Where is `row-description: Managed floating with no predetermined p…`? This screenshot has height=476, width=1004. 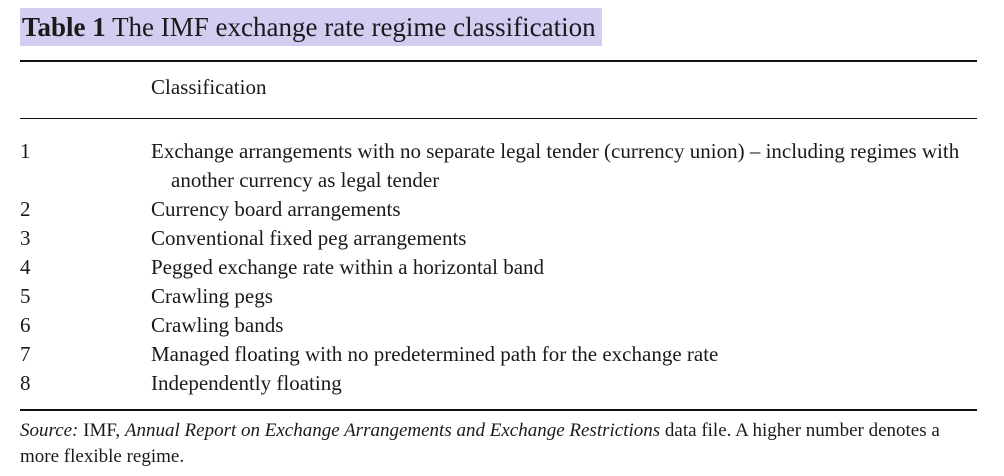
row-description: Managed floating with no predetermined p… is located at coordinates (435, 354).